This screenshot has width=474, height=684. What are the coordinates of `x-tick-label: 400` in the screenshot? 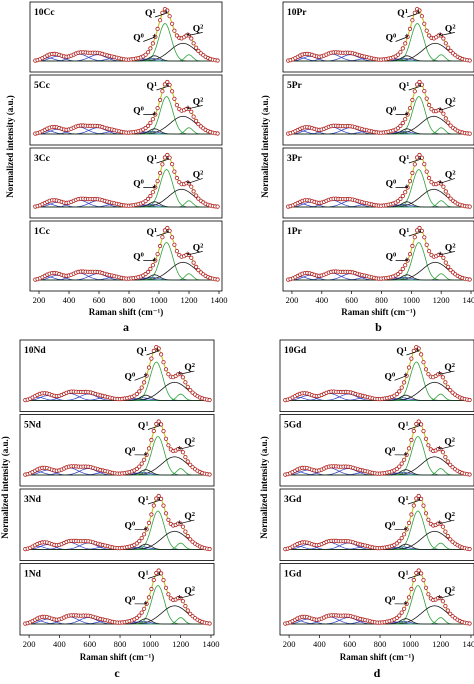 It's located at (69, 300).